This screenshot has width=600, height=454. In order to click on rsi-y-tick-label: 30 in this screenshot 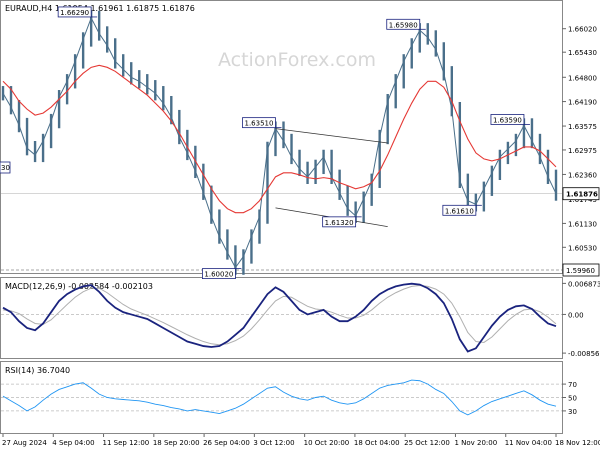, I will do `click(572, 412)`.